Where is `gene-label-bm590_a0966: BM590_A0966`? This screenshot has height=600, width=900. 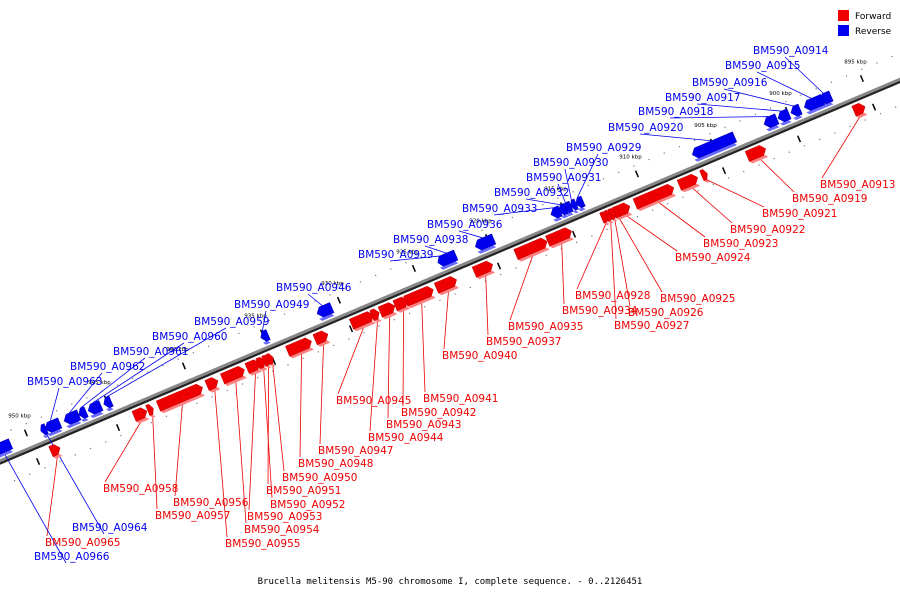 gene-label-bm590_a0966: BM590_A0966 is located at coordinates (72, 557).